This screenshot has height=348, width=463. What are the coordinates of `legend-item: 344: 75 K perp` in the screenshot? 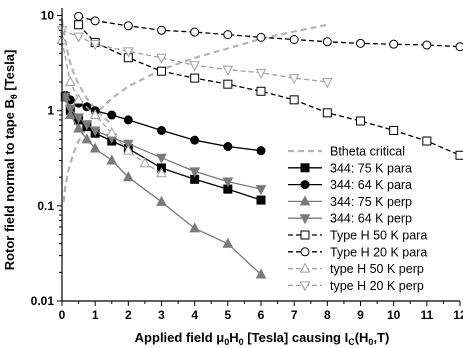 It's located at (350, 202).